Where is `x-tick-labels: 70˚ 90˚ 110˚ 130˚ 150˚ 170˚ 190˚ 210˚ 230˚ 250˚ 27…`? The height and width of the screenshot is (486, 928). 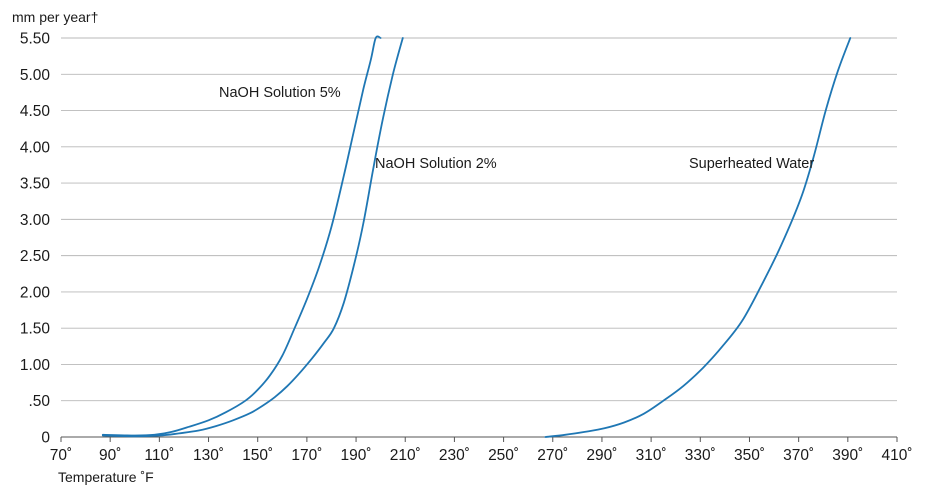
x-tick-labels: 70˚ 90˚ 110˚ 130˚ 150˚ 170˚ 190˚ 210˚ 230˚ 250˚ 27… is located at coordinates (481, 455).